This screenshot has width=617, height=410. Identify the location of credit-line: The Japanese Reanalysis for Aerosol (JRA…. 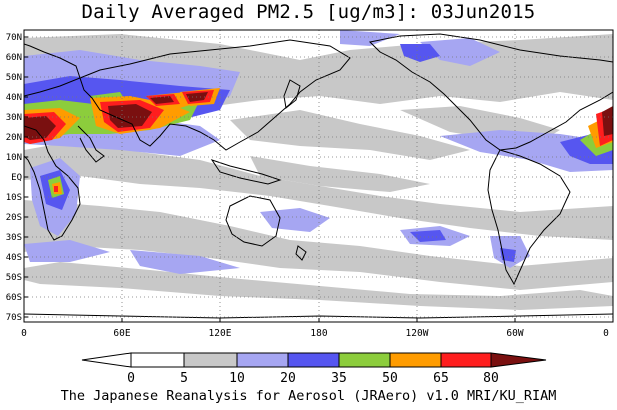
(308, 396).